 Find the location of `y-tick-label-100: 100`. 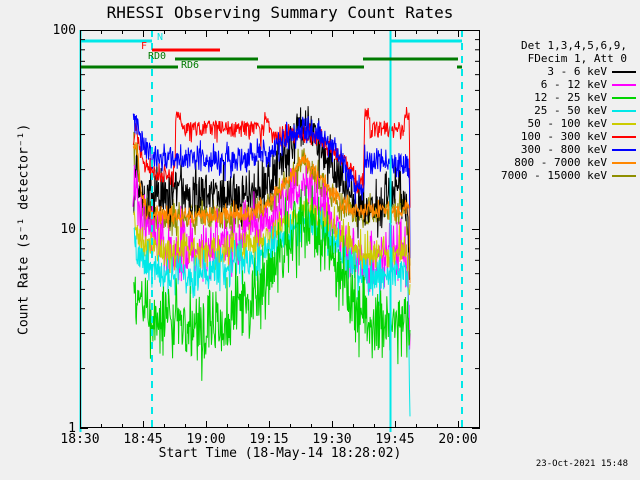

y-tick-label-100: 100 is located at coordinates (64, 30).